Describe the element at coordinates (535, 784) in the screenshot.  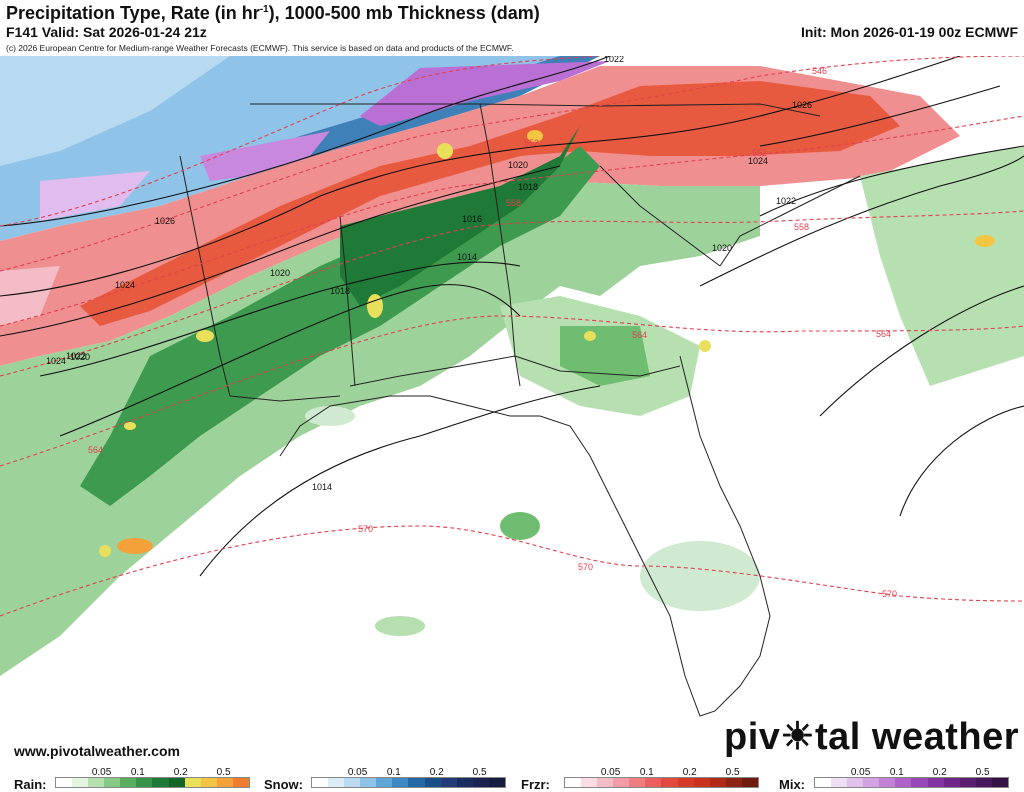
I see `legend-frzr-label: Frzr:` at that location.